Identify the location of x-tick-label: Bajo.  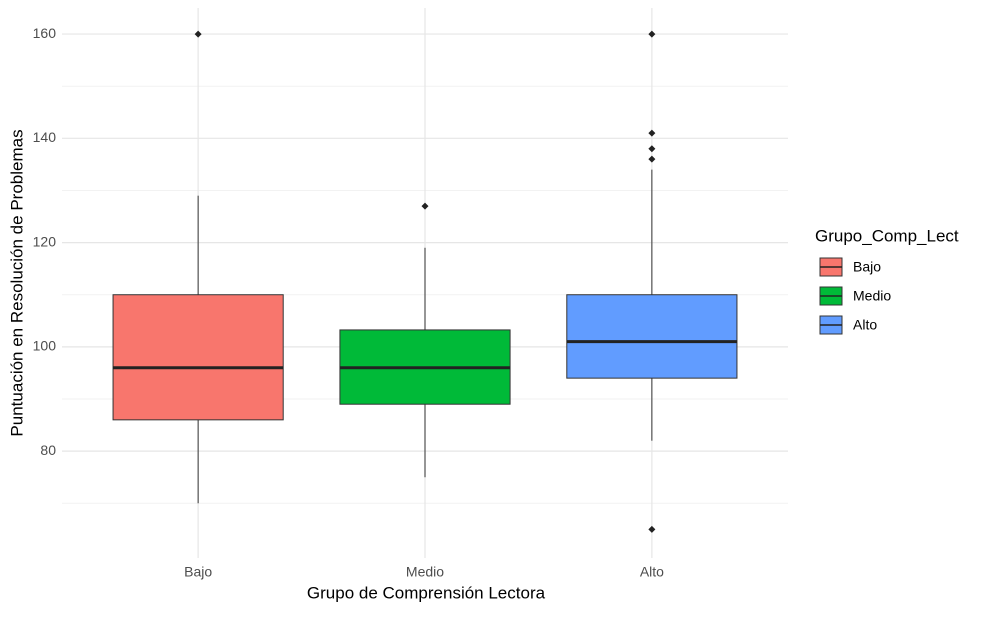
(198, 572).